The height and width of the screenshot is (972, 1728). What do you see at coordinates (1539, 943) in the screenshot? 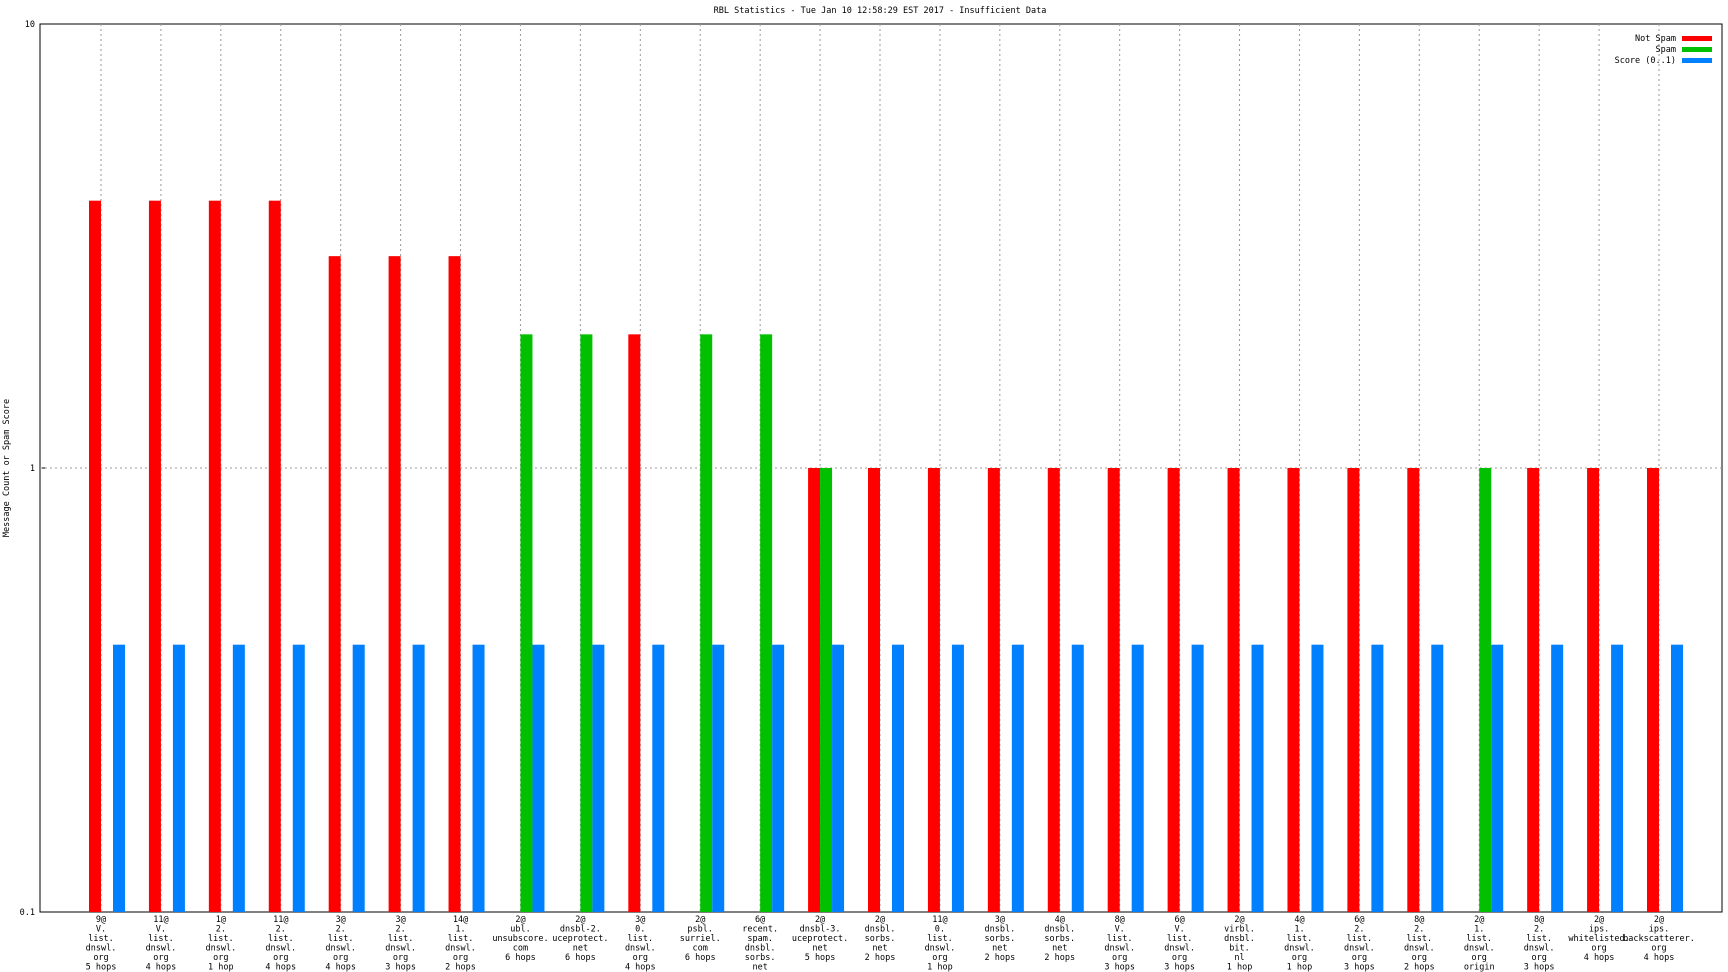
I see `x-tick-label: 8@ 2. list. dnswl. org 3 hops` at bounding box center [1539, 943].